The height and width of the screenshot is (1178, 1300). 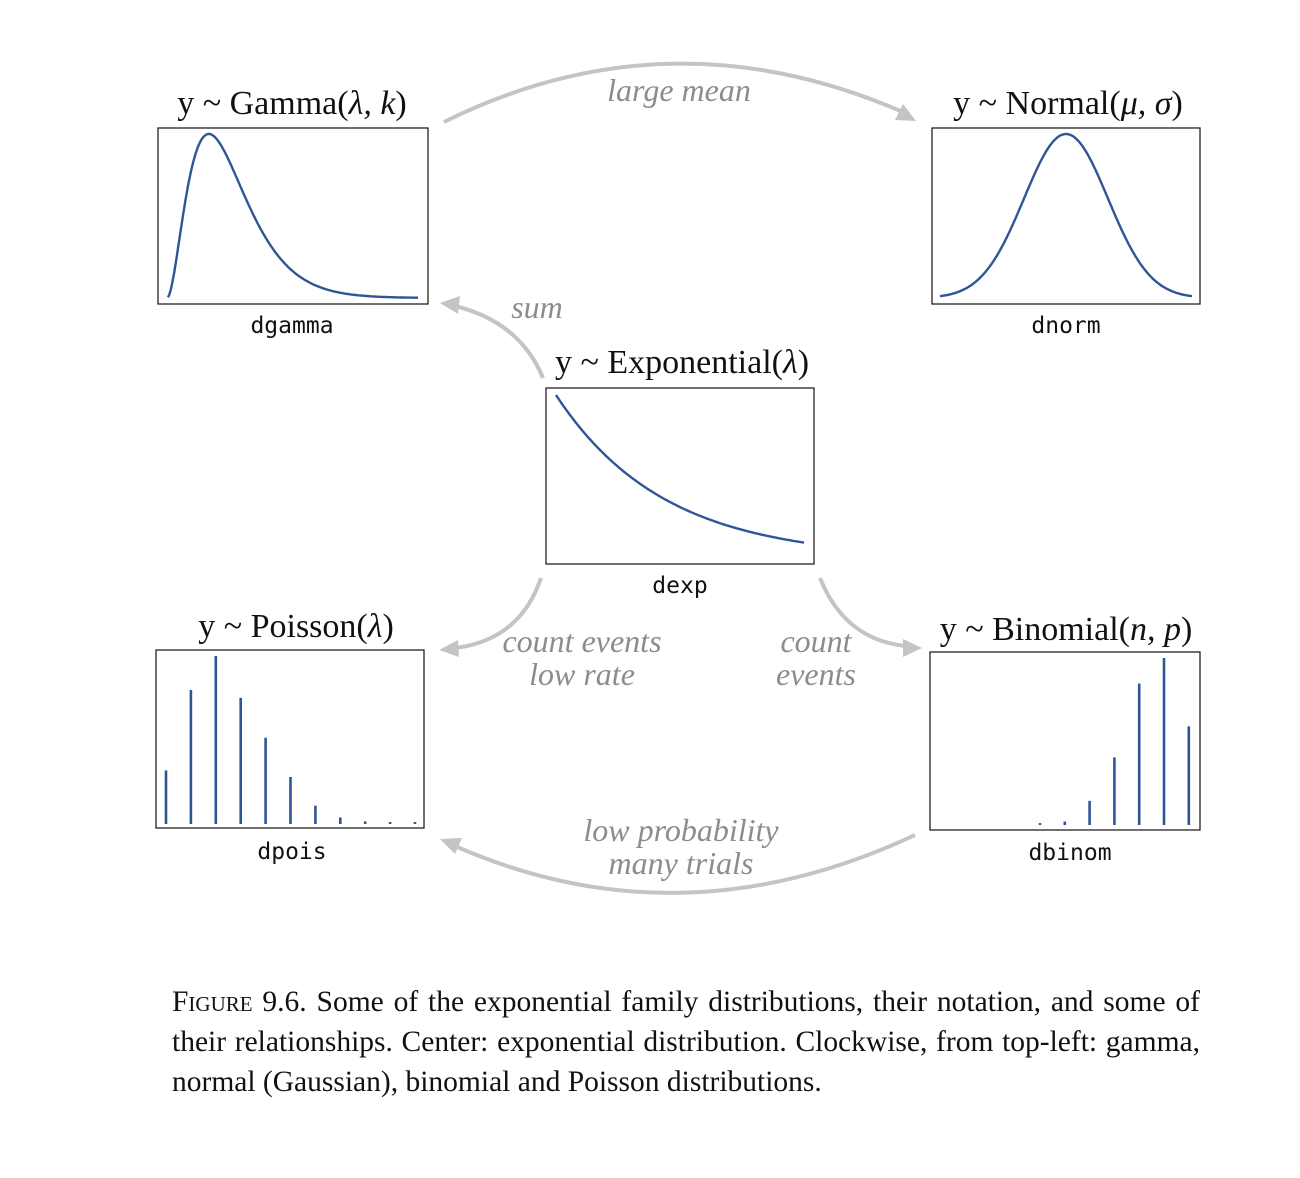 What do you see at coordinates (1114, 741) in the screenshot?
I see `binomial-bars` at bounding box center [1114, 741].